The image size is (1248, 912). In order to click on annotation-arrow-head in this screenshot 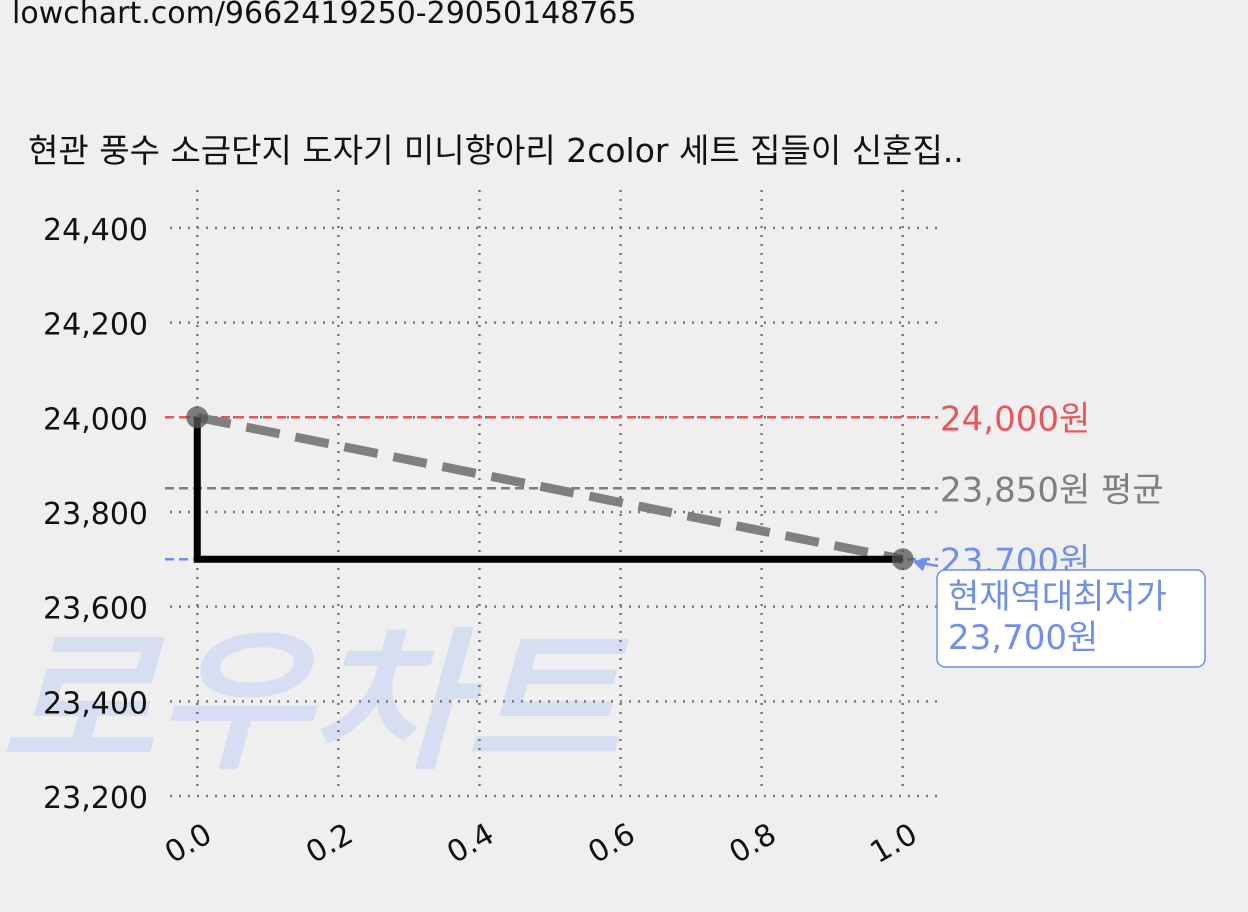, I will do `click(920, 564)`.